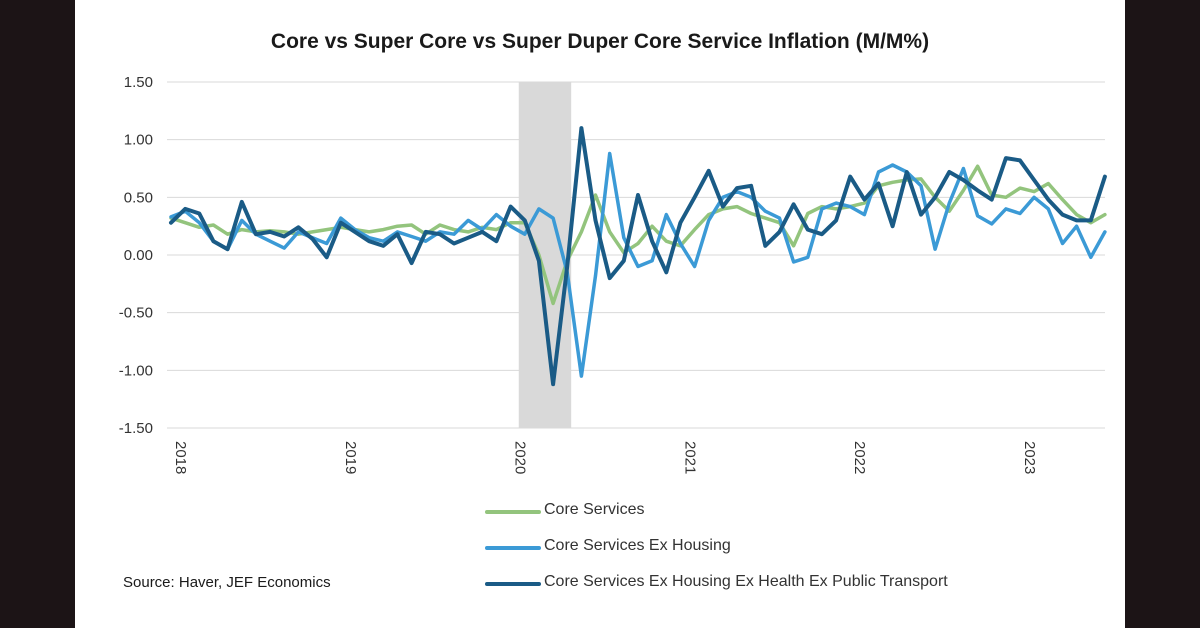  Describe the element at coordinates (520, 457) in the screenshot. I see `x-tick-label: 2020` at that location.